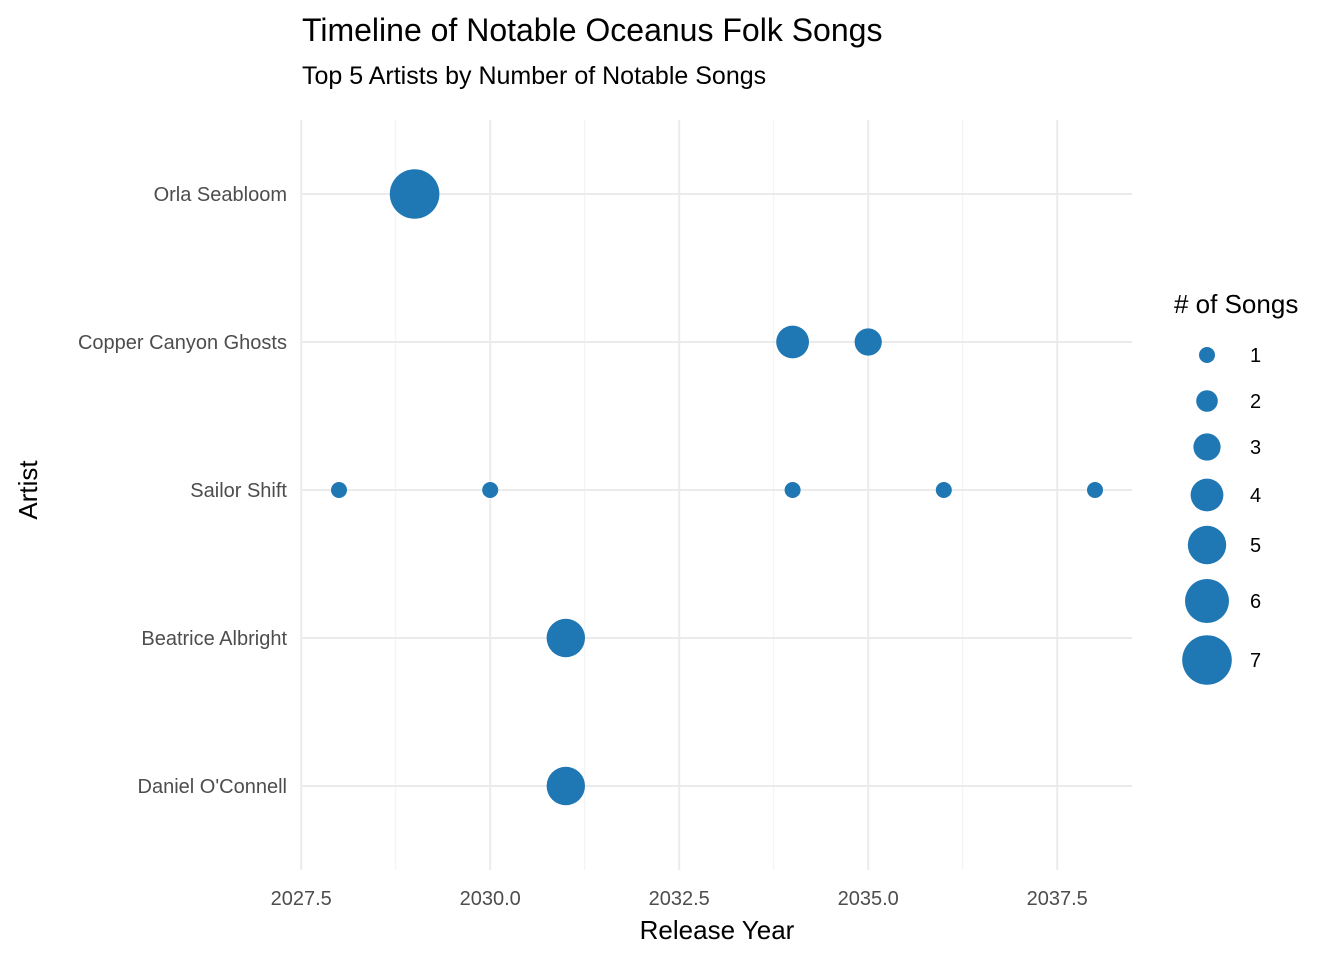 Image resolution: width=1344 pixels, height=960 pixels. What do you see at coordinates (1255, 602) in the screenshot?
I see `legend-label: 6` at bounding box center [1255, 602].